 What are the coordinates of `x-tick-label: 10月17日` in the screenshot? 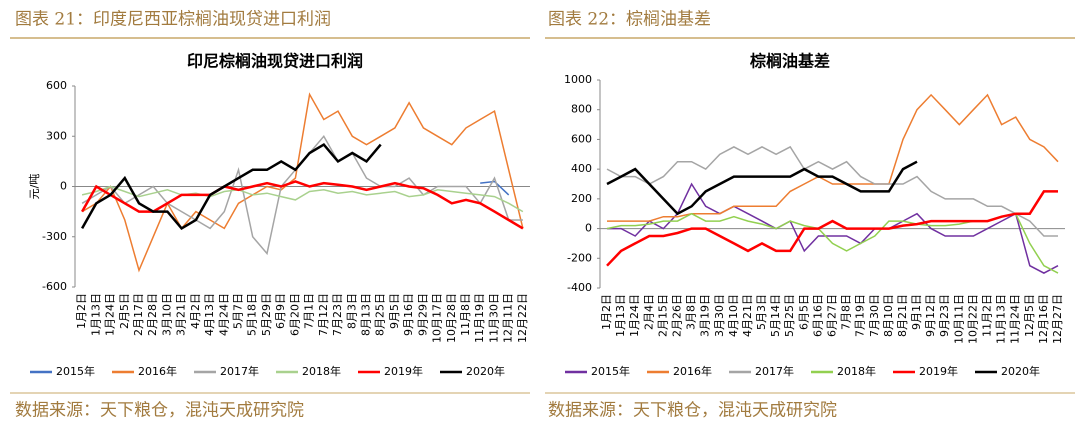 It's located at (437, 318).